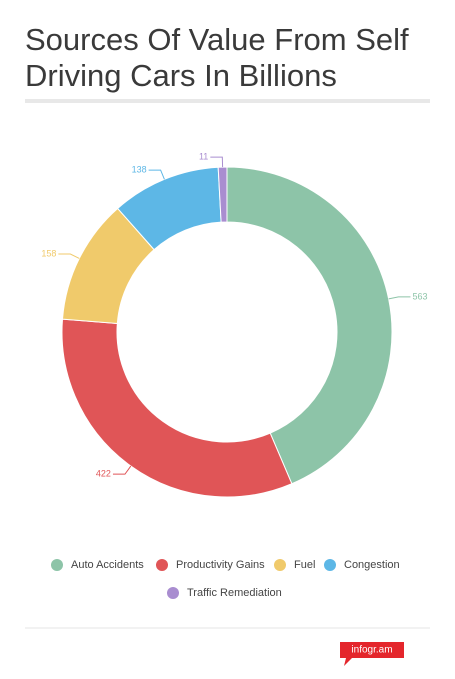  Describe the element at coordinates (419, 296) in the screenshot. I see `data-label: 563` at that location.